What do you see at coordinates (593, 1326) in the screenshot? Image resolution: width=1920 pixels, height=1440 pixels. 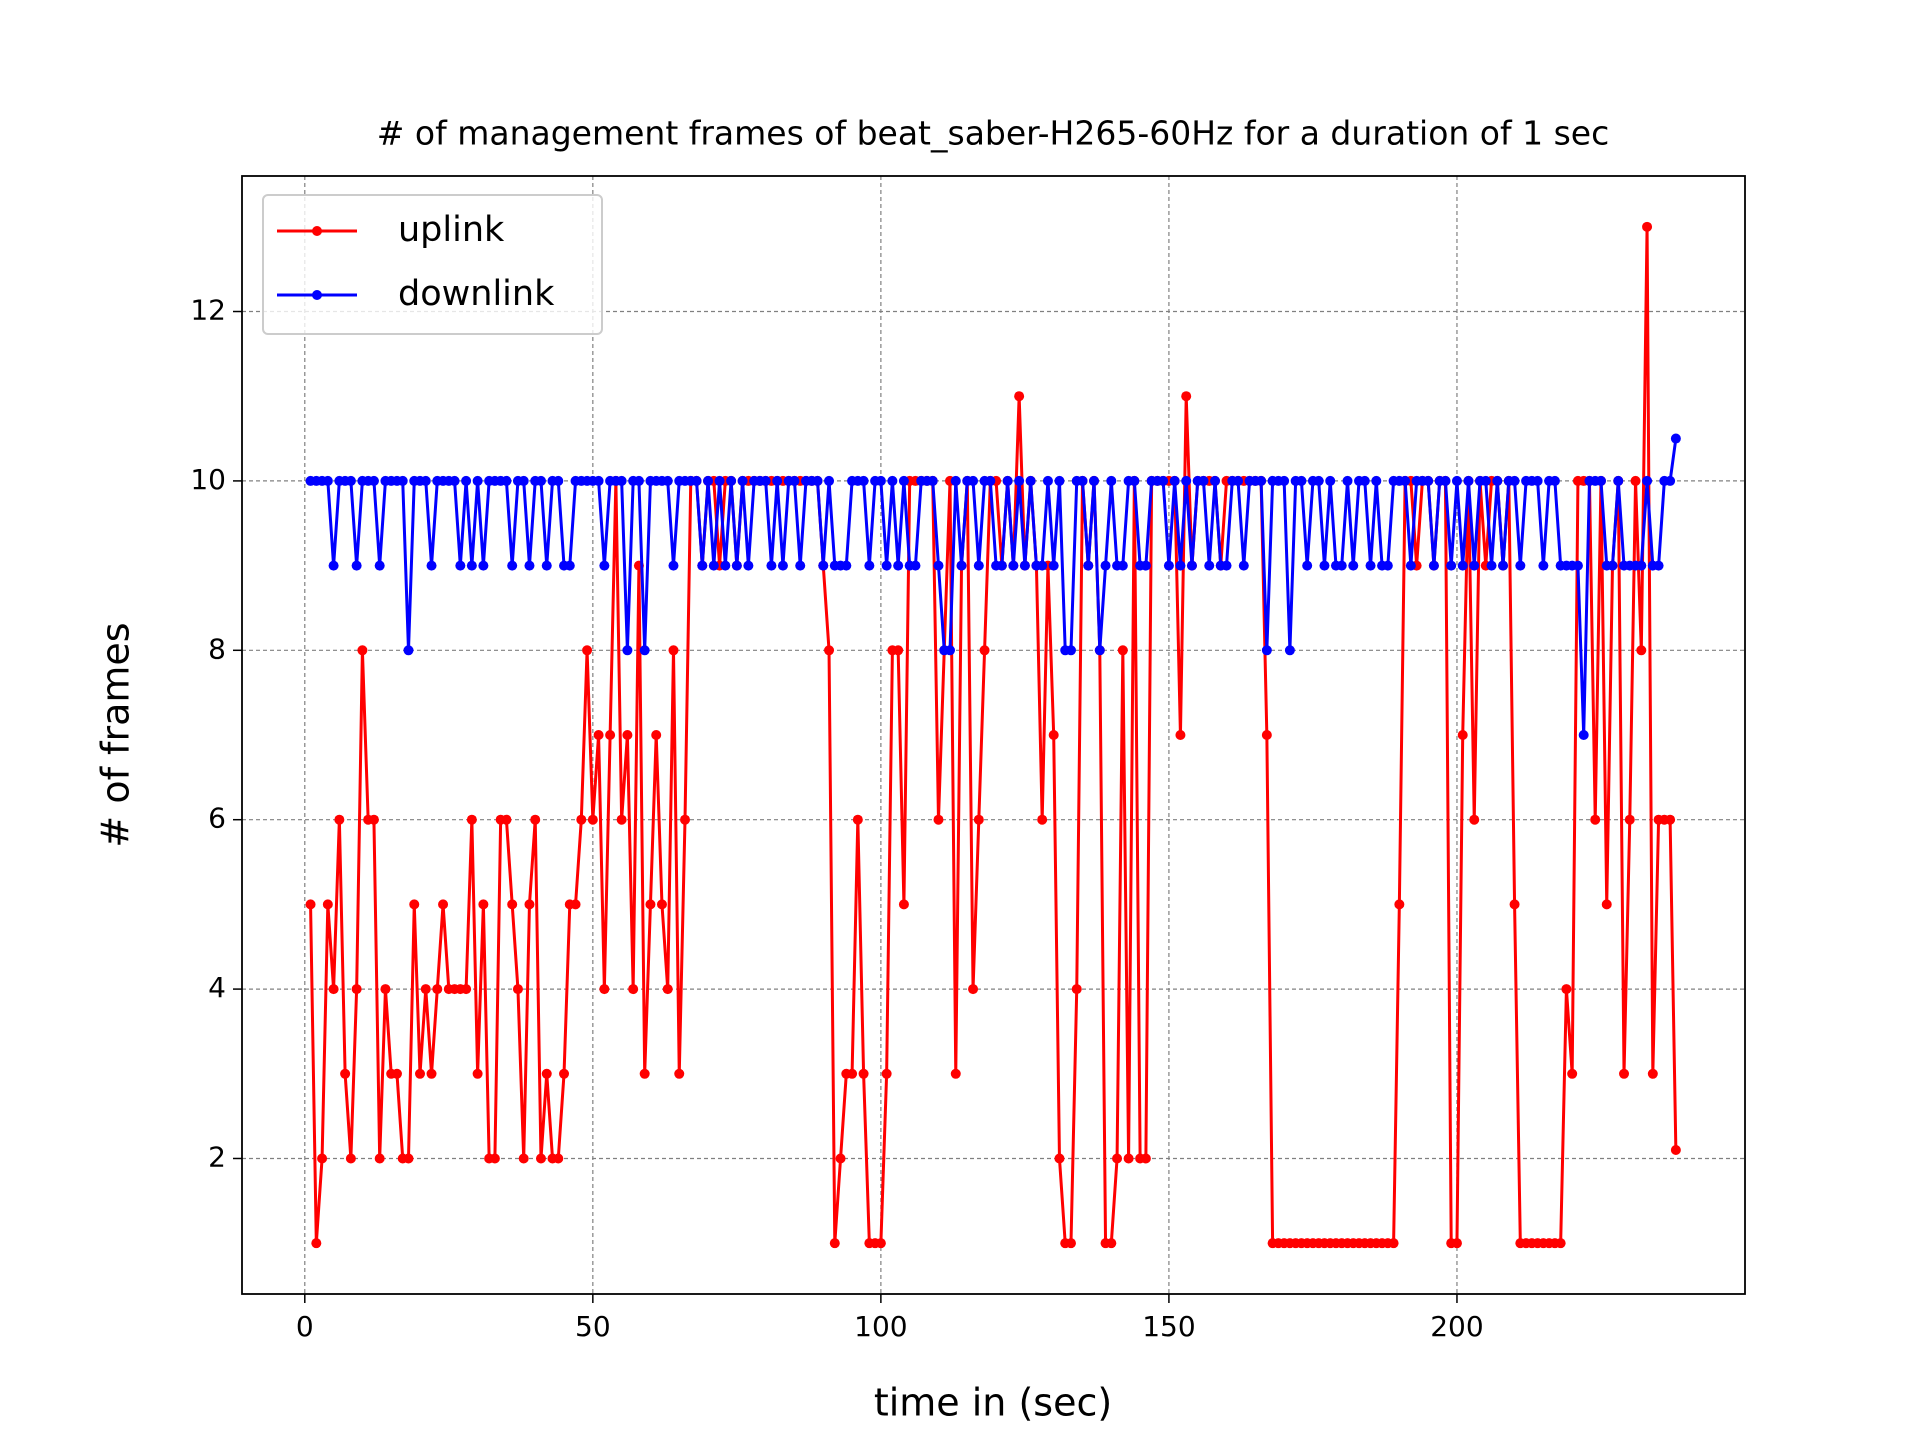 I see `x-tick-label: 50` at bounding box center [593, 1326].